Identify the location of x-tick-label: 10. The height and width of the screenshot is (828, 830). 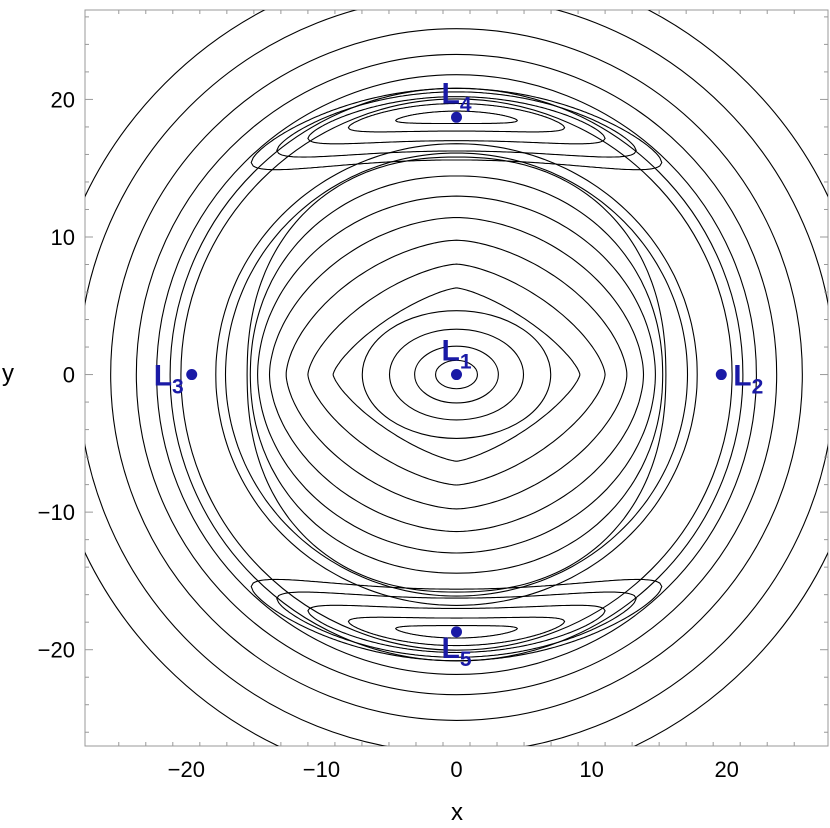
(591, 769).